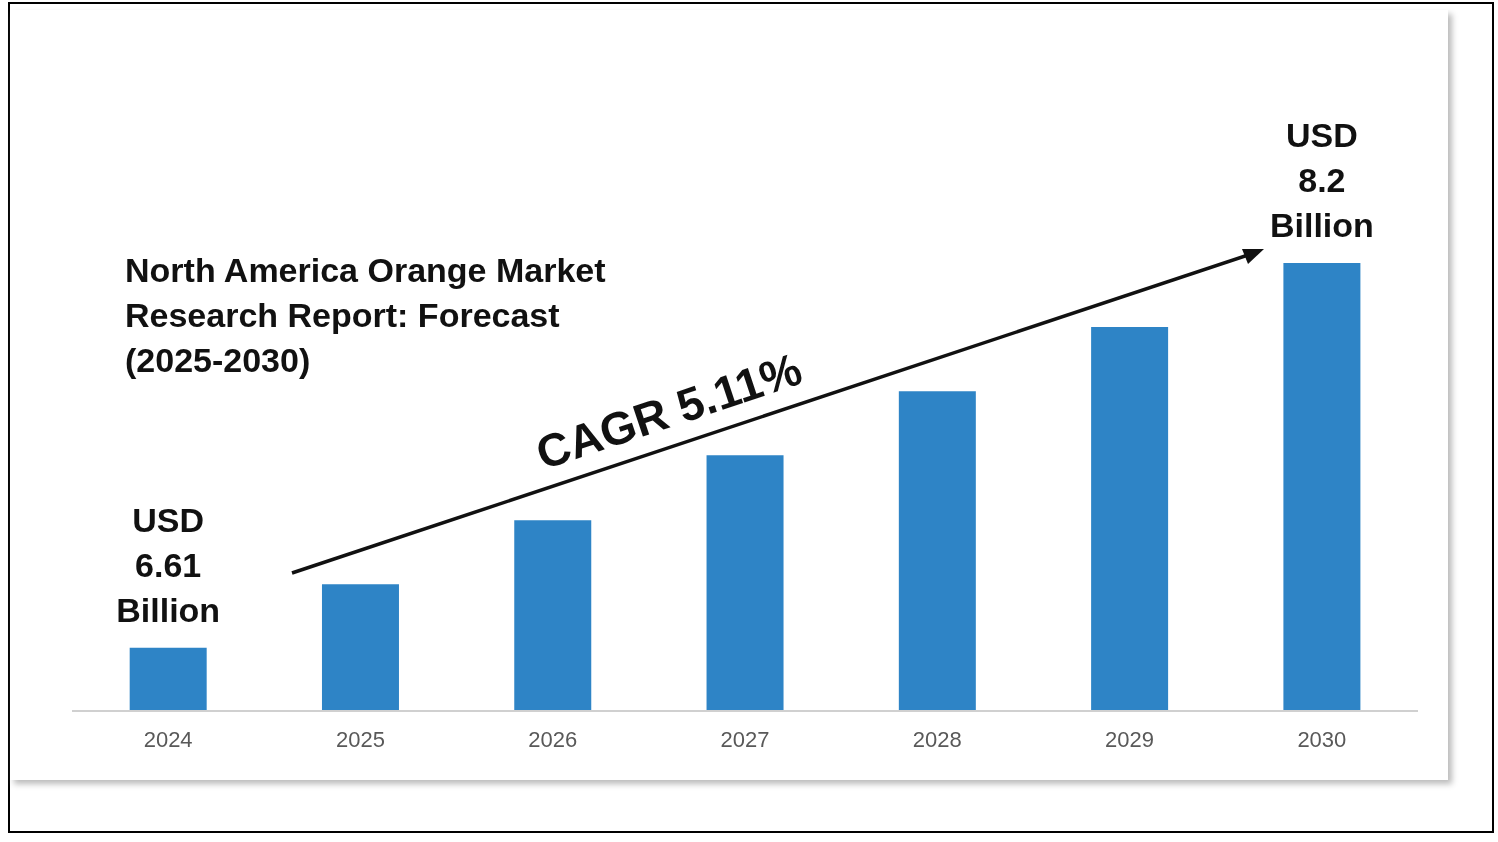 The height and width of the screenshot is (842, 1498). I want to click on x-tick-label: 2026, so click(553, 739).